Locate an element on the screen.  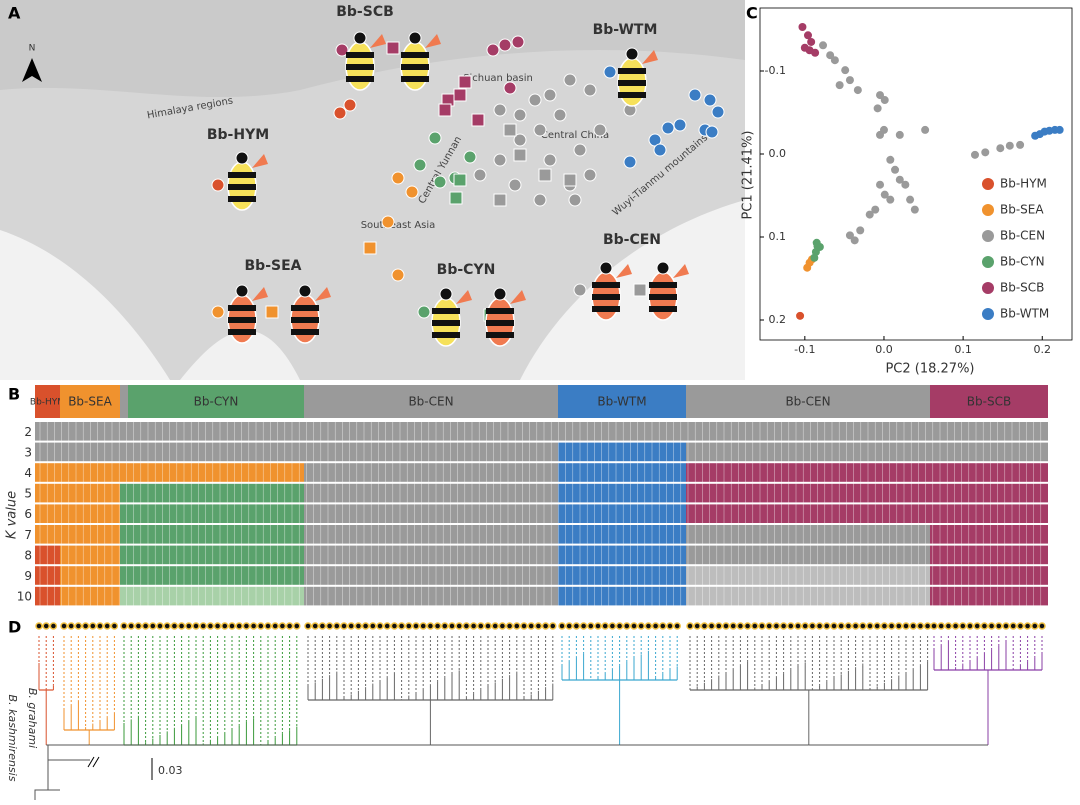
k-label: 7 is located at coordinates (28, 535).